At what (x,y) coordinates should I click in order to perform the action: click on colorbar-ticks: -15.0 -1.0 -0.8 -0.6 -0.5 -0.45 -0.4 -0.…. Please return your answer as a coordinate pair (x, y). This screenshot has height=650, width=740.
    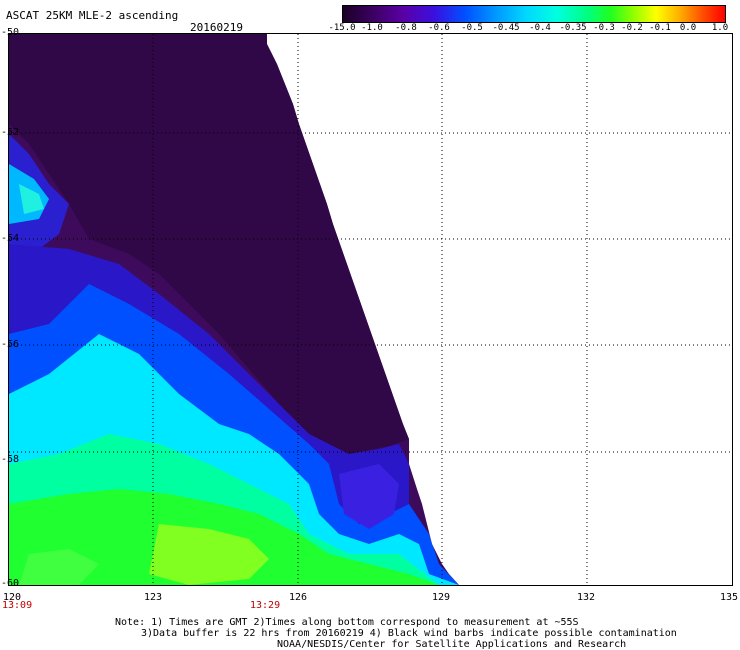
    Looking at the image, I should click on (531, 29).